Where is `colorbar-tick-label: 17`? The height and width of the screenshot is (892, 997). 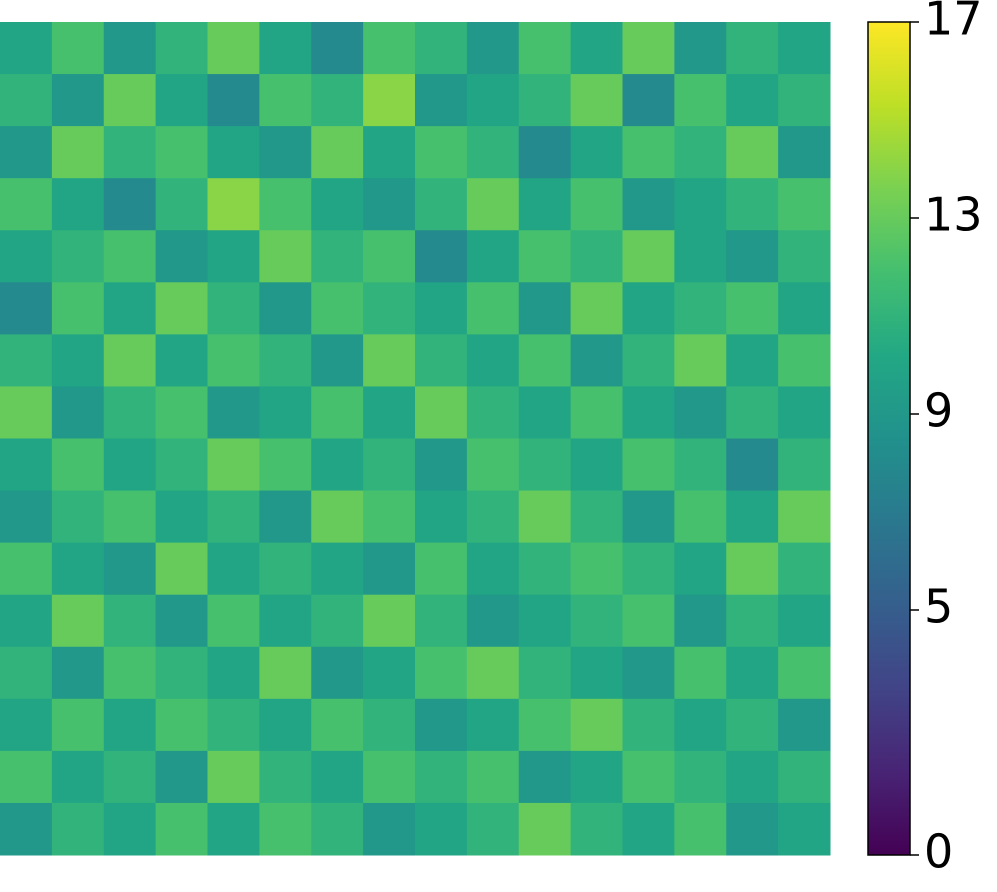
colorbar-tick-label: 17 is located at coordinates (953, 23).